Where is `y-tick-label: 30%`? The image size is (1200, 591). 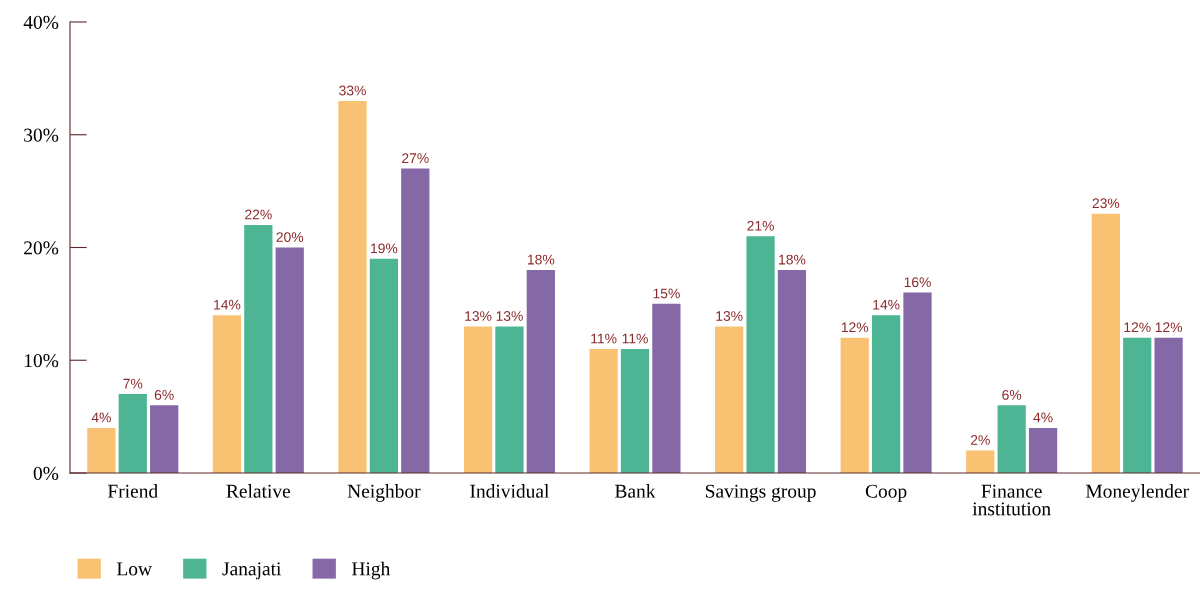
y-tick-label: 30% is located at coordinates (41, 135).